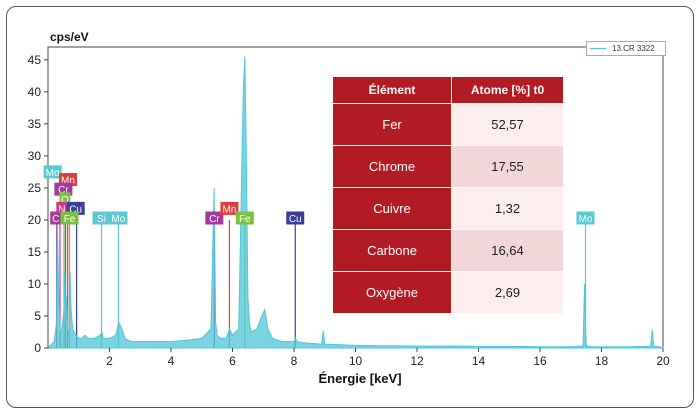  What do you see at coordinates (35, 124) in the screenshot?
I see `y-tick-label: 35` at bounding box center [35, 124].